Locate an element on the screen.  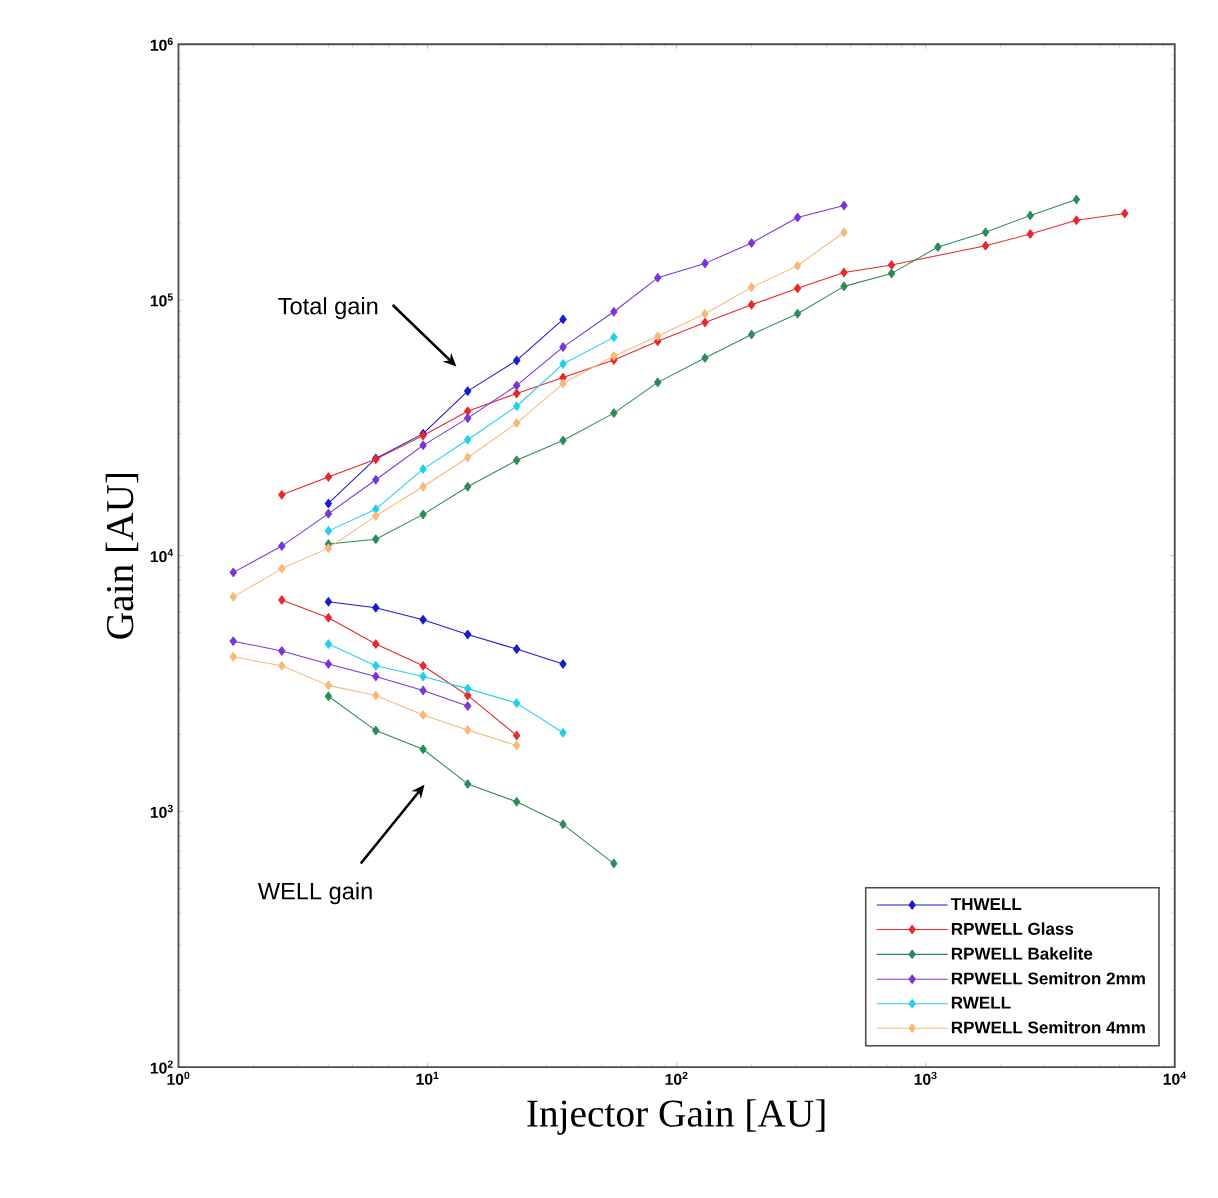
annotation: WELL gain is located at coordinates (314, 893).